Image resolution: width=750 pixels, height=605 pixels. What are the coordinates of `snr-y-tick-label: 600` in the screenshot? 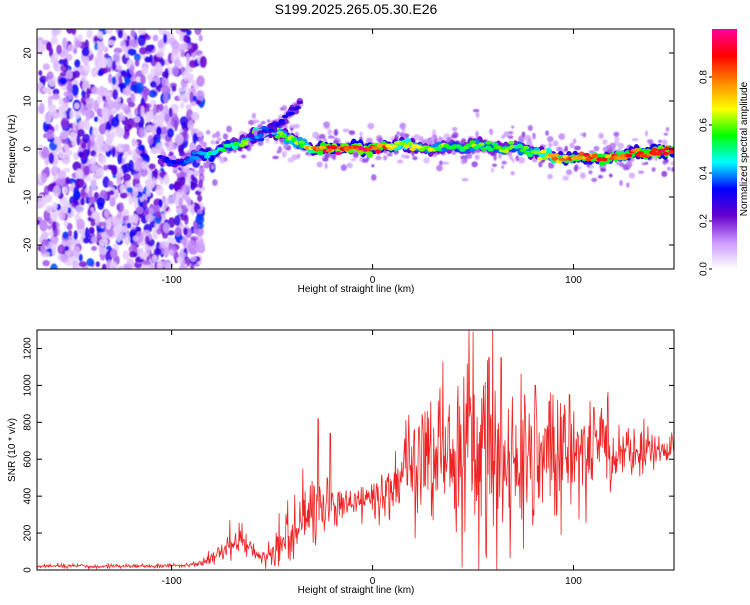 It's located at (28, 458).